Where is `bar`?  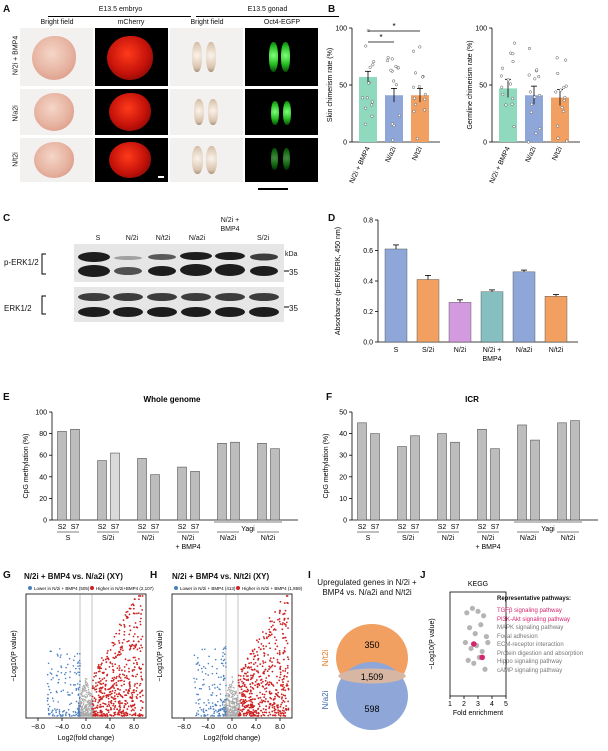
bar is located at coordinates (155, 497).